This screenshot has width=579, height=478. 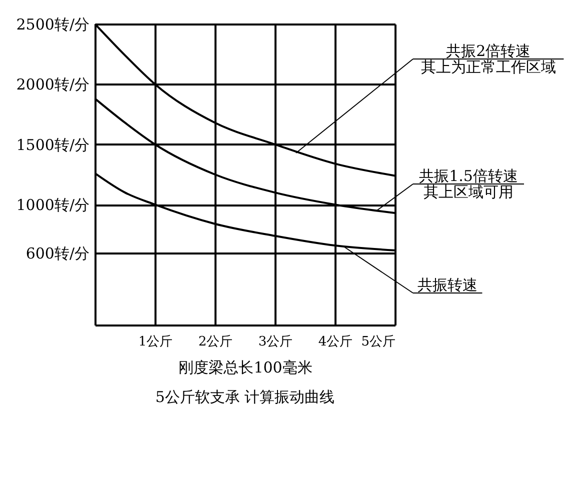 I want to click on y-tick-label: 1500转/分, so click(x=53, y=145).